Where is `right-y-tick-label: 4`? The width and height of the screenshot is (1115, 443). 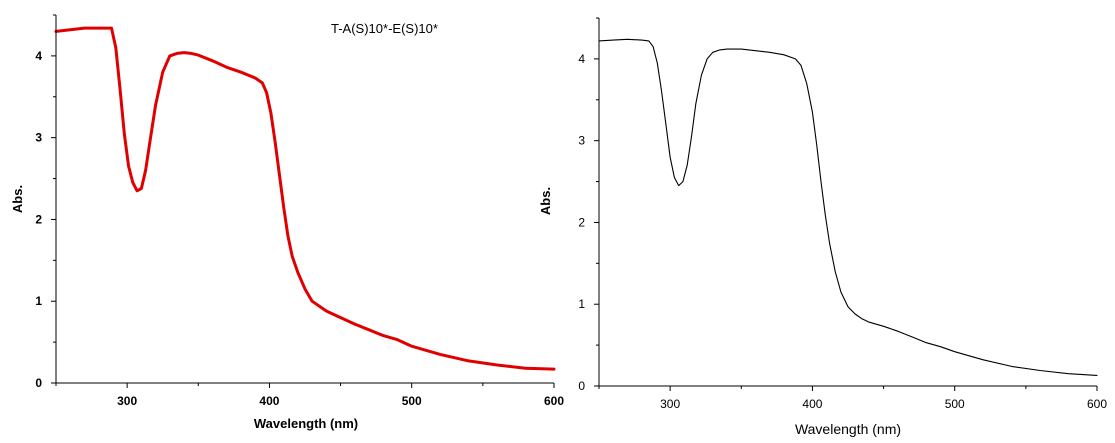 right-y-tick-label: 4 is located at coordinates (581, 59).